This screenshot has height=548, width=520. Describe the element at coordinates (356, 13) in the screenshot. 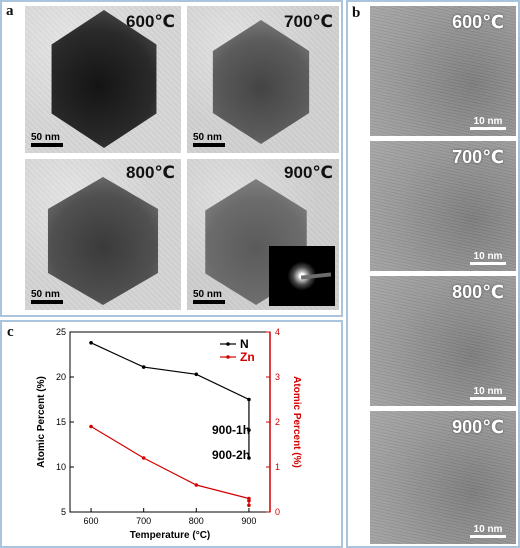

I see `panel-b-letter: b` at that location.